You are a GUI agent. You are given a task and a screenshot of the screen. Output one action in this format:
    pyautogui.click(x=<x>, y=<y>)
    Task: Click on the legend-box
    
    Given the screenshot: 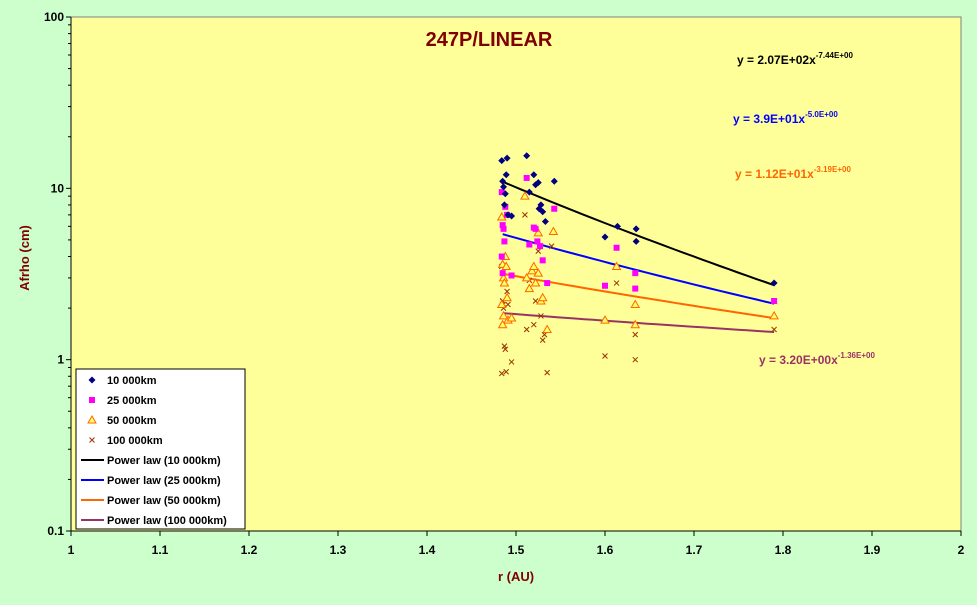 What is the action you would take?
    pyautogui.click(x=160, y=449)
    